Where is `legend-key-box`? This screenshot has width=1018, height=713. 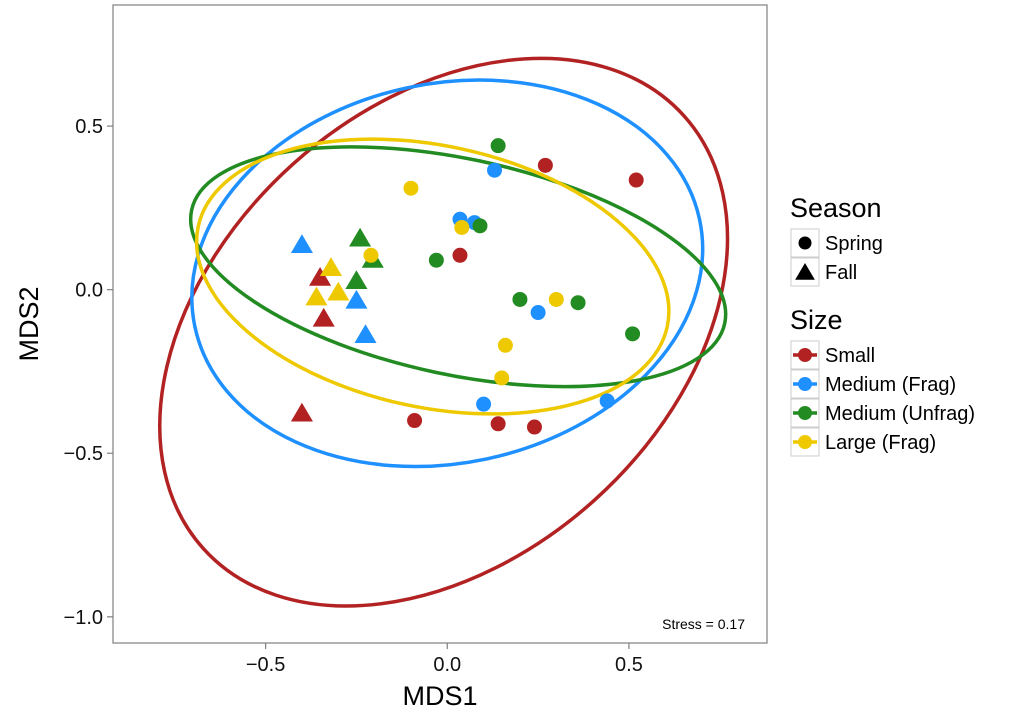 legend-key-box is located at coordinates (805, 272).